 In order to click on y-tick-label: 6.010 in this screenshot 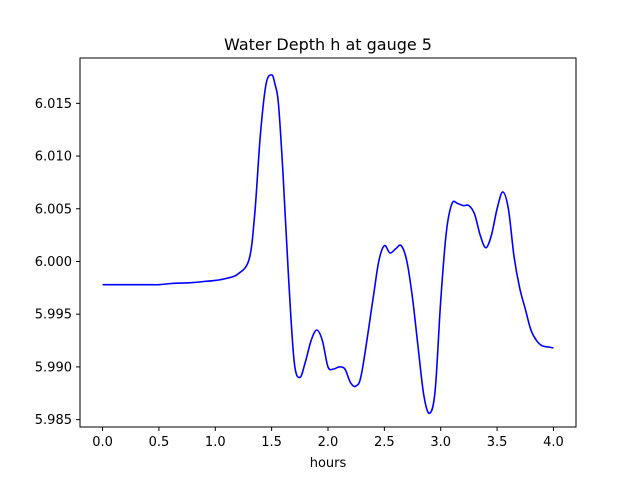, I will do `click(53, 157)`.